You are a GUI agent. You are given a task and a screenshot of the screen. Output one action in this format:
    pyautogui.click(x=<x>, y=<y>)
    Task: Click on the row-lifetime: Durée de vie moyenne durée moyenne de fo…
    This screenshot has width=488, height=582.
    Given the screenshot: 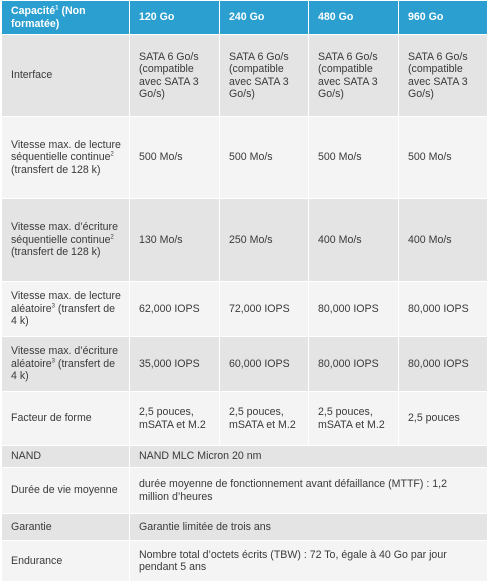 What is the action you would take?
    pyautogui.click(x=244, y=490)
    